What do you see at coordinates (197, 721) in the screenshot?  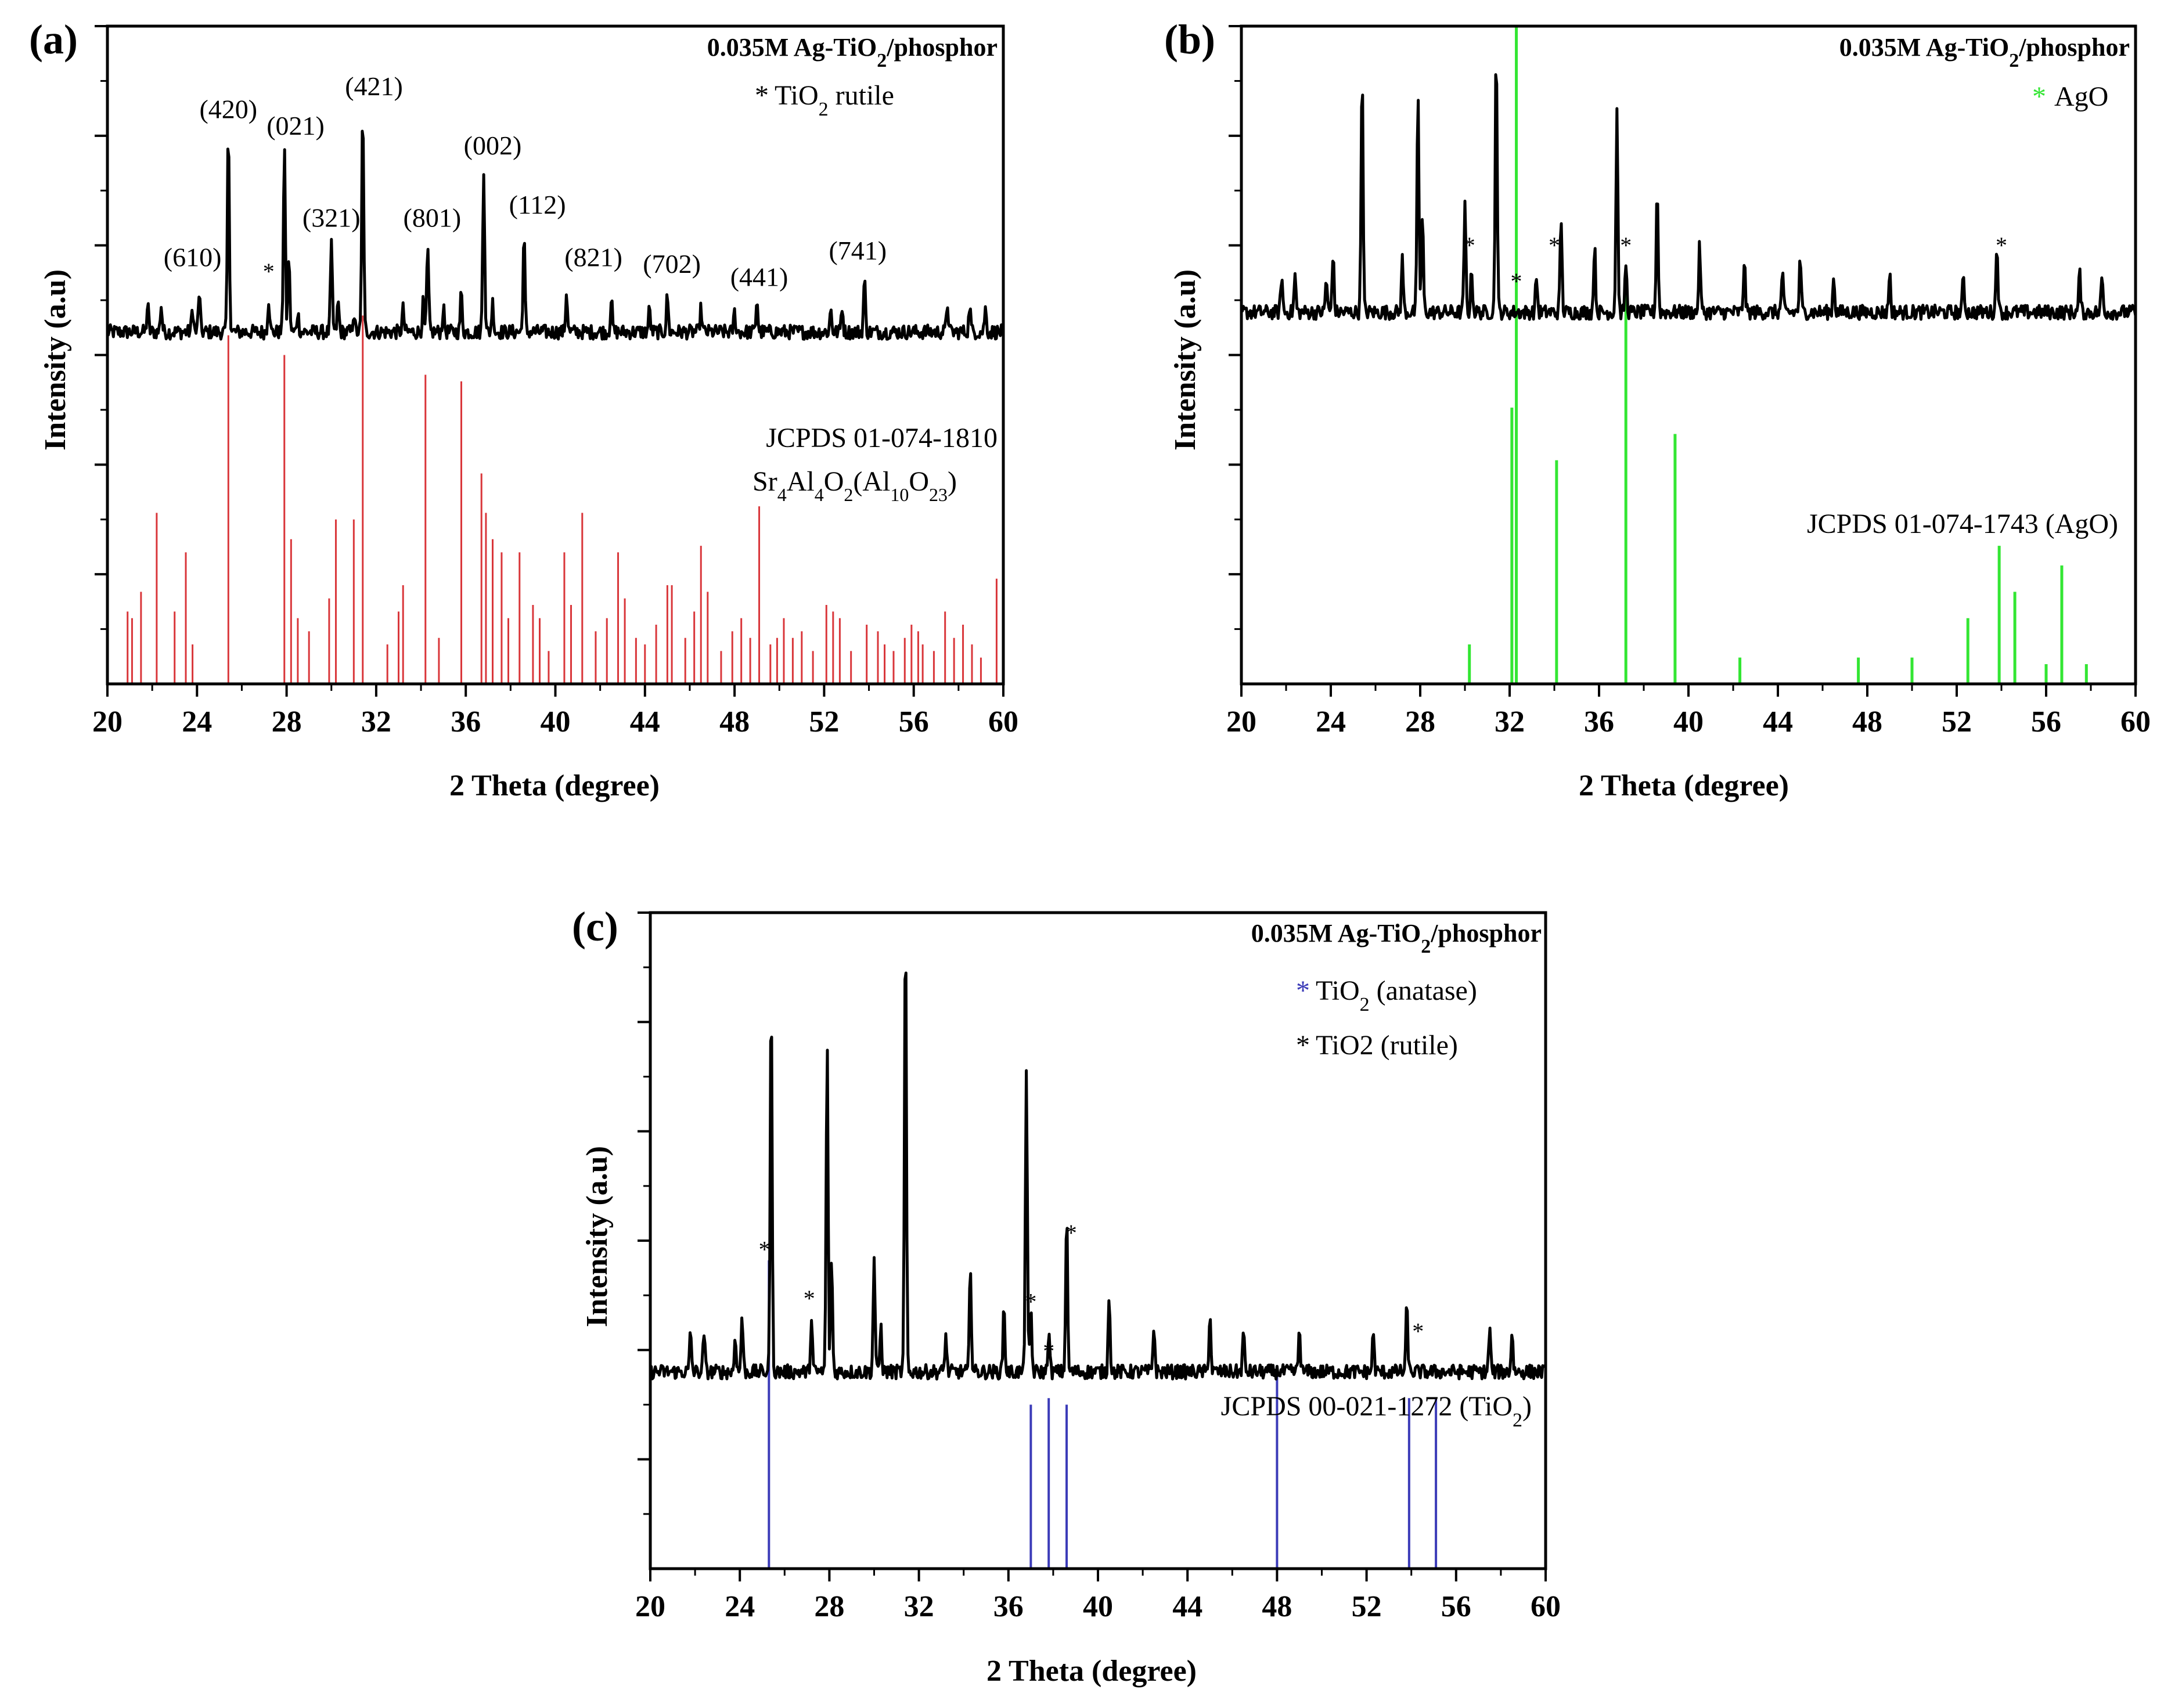 I see `panel-a-x-tick-label: 24` at bounding box center [197, 721].